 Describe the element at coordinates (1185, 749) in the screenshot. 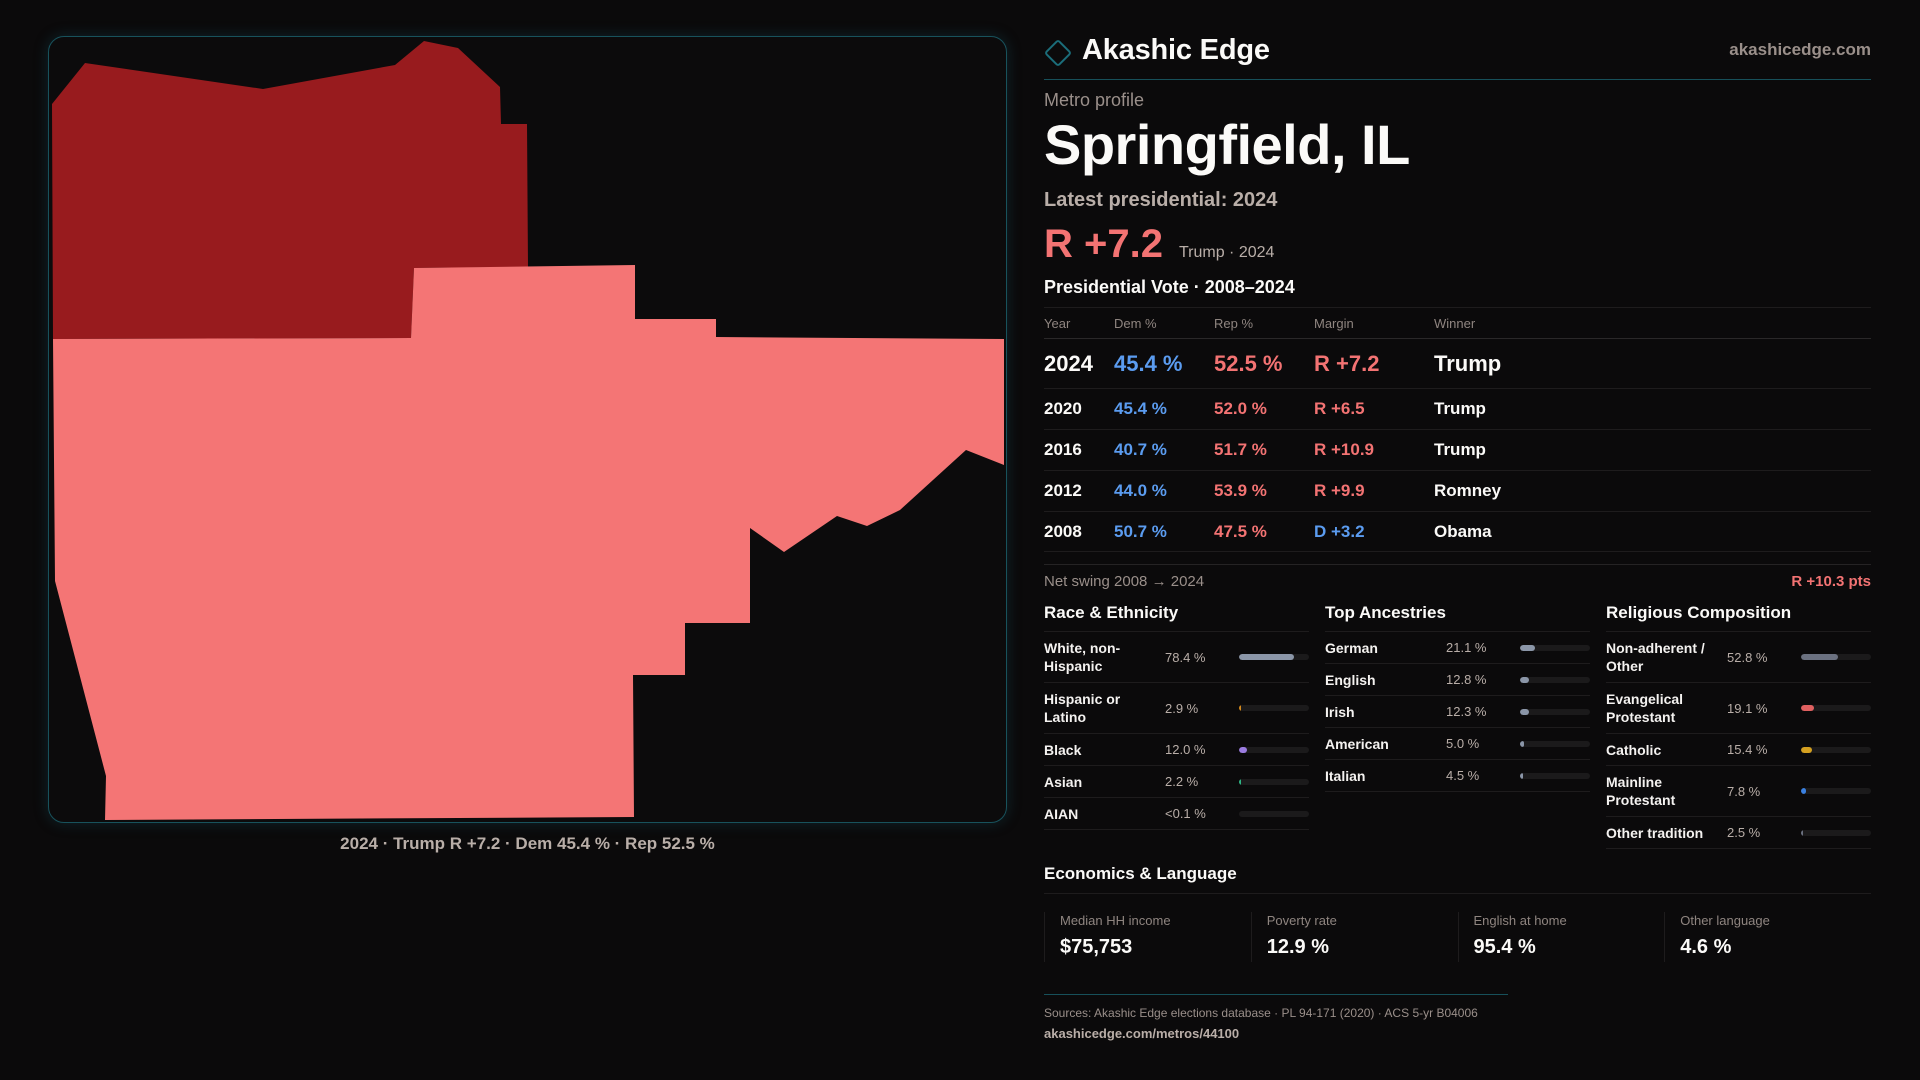

I see `item-value: 12.0 %` at that location.